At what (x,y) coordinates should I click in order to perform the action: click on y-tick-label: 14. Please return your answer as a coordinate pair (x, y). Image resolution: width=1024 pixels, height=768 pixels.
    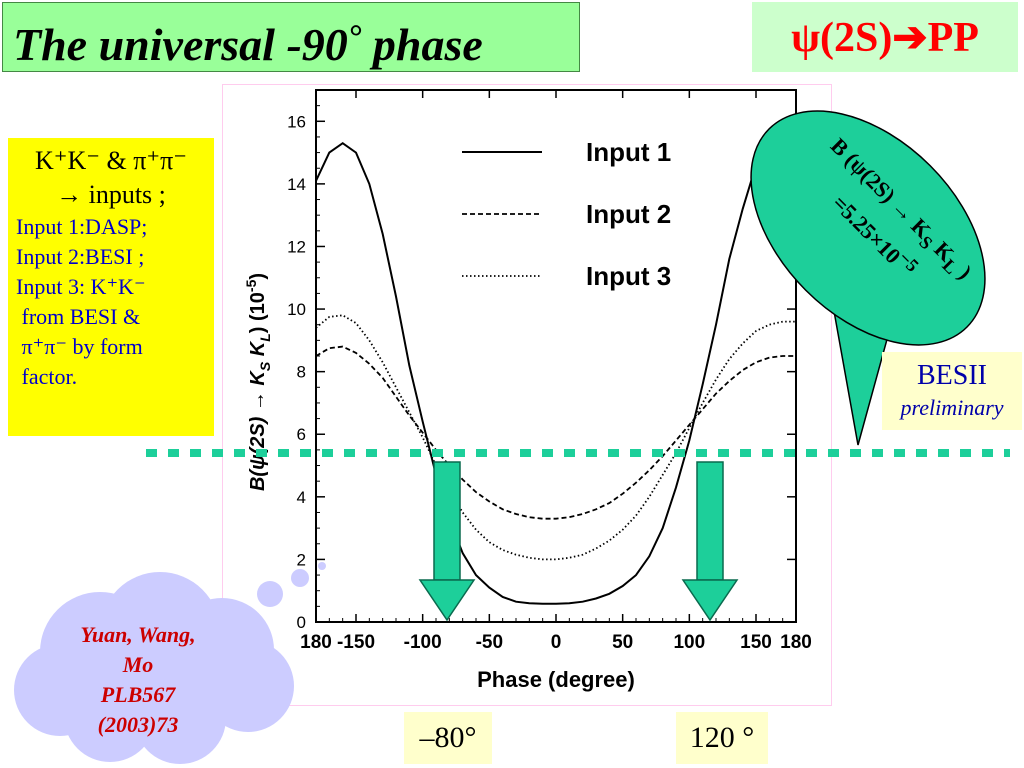
    Looking at the image, I should click on (296, 184).